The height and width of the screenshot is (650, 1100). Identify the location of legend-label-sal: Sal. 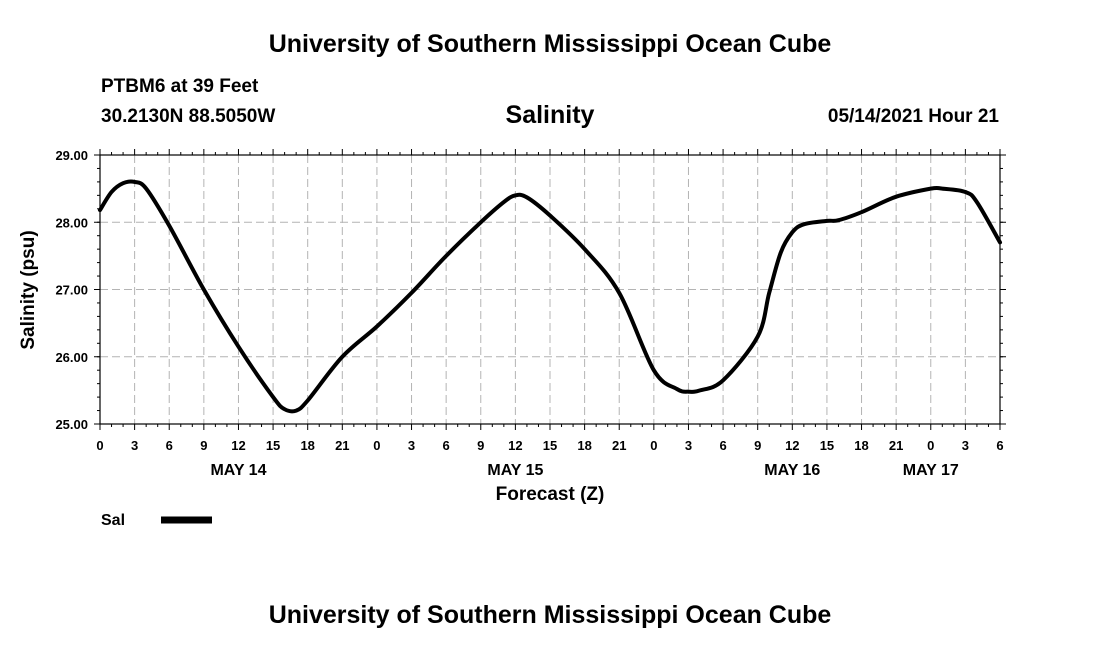
(113, 520).